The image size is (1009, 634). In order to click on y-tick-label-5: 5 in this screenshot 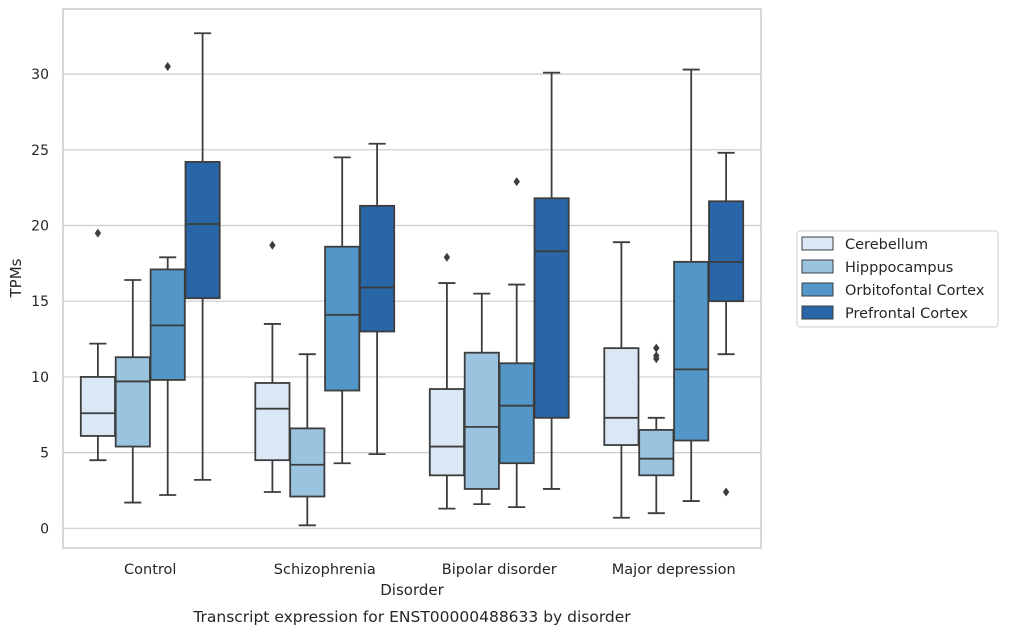, I will do `click(44, 454)`.